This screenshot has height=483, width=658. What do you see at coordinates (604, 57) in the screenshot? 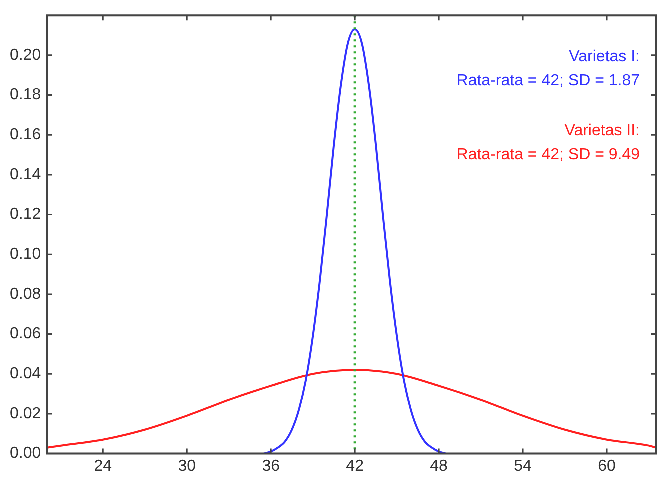
I see `text: Varietas I:` at bounding box center [604, 57].